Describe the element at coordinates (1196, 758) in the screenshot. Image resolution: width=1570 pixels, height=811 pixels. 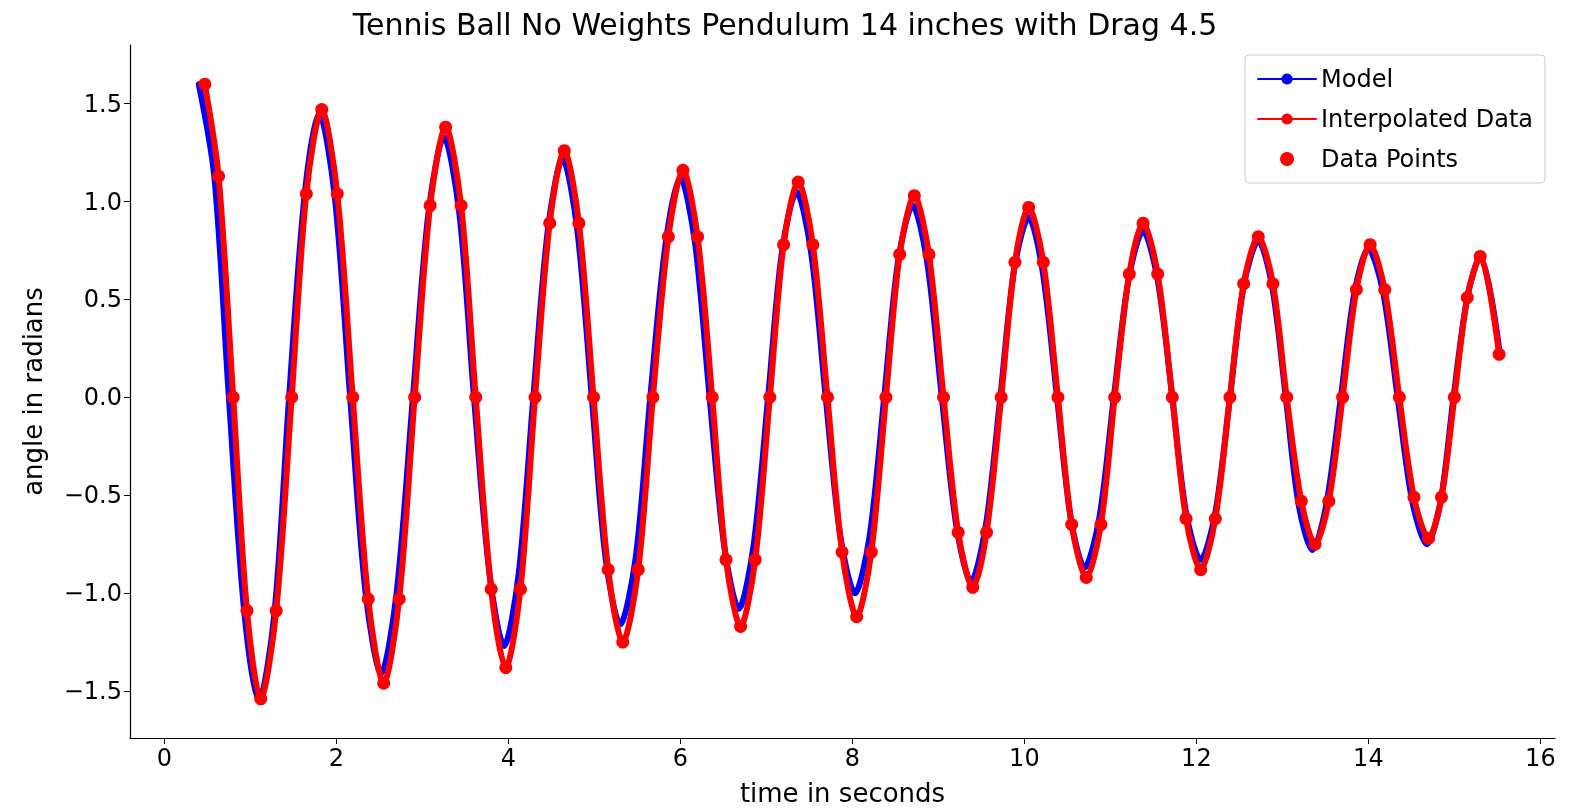
I see `x-tick-label: 12` at that location.